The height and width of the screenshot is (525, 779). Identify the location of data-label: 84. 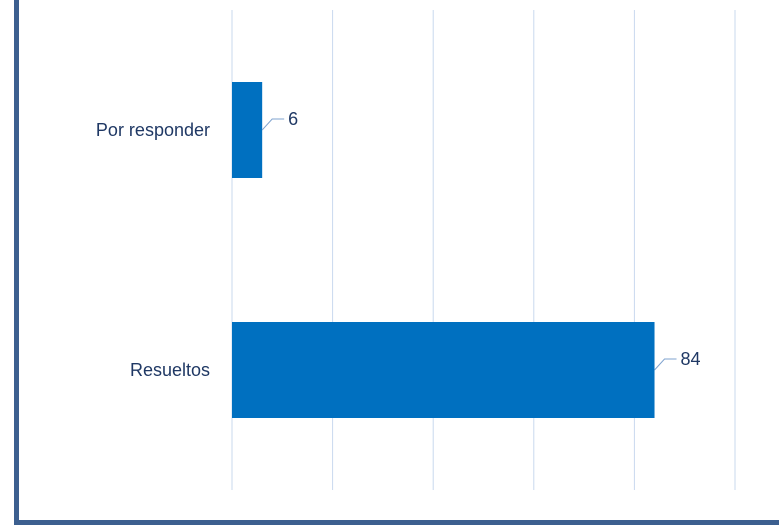
(691, 359).